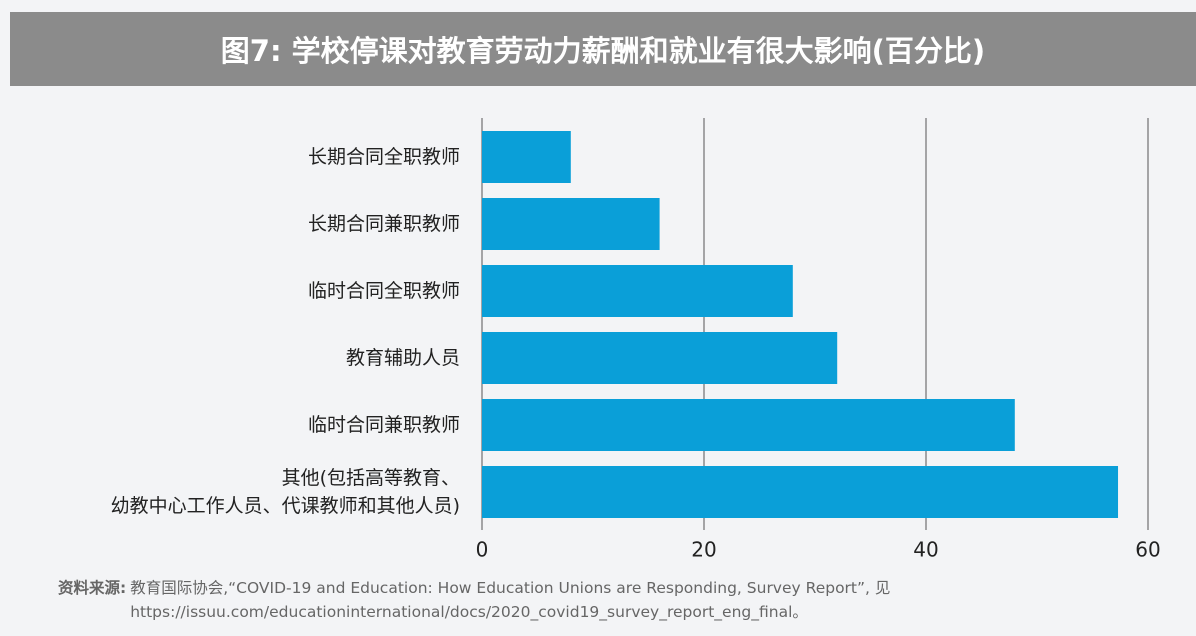 This screenshot has height=636, width=1196. I want to click on y-tick-label: 长期合同全职教师, so click(383, 157).